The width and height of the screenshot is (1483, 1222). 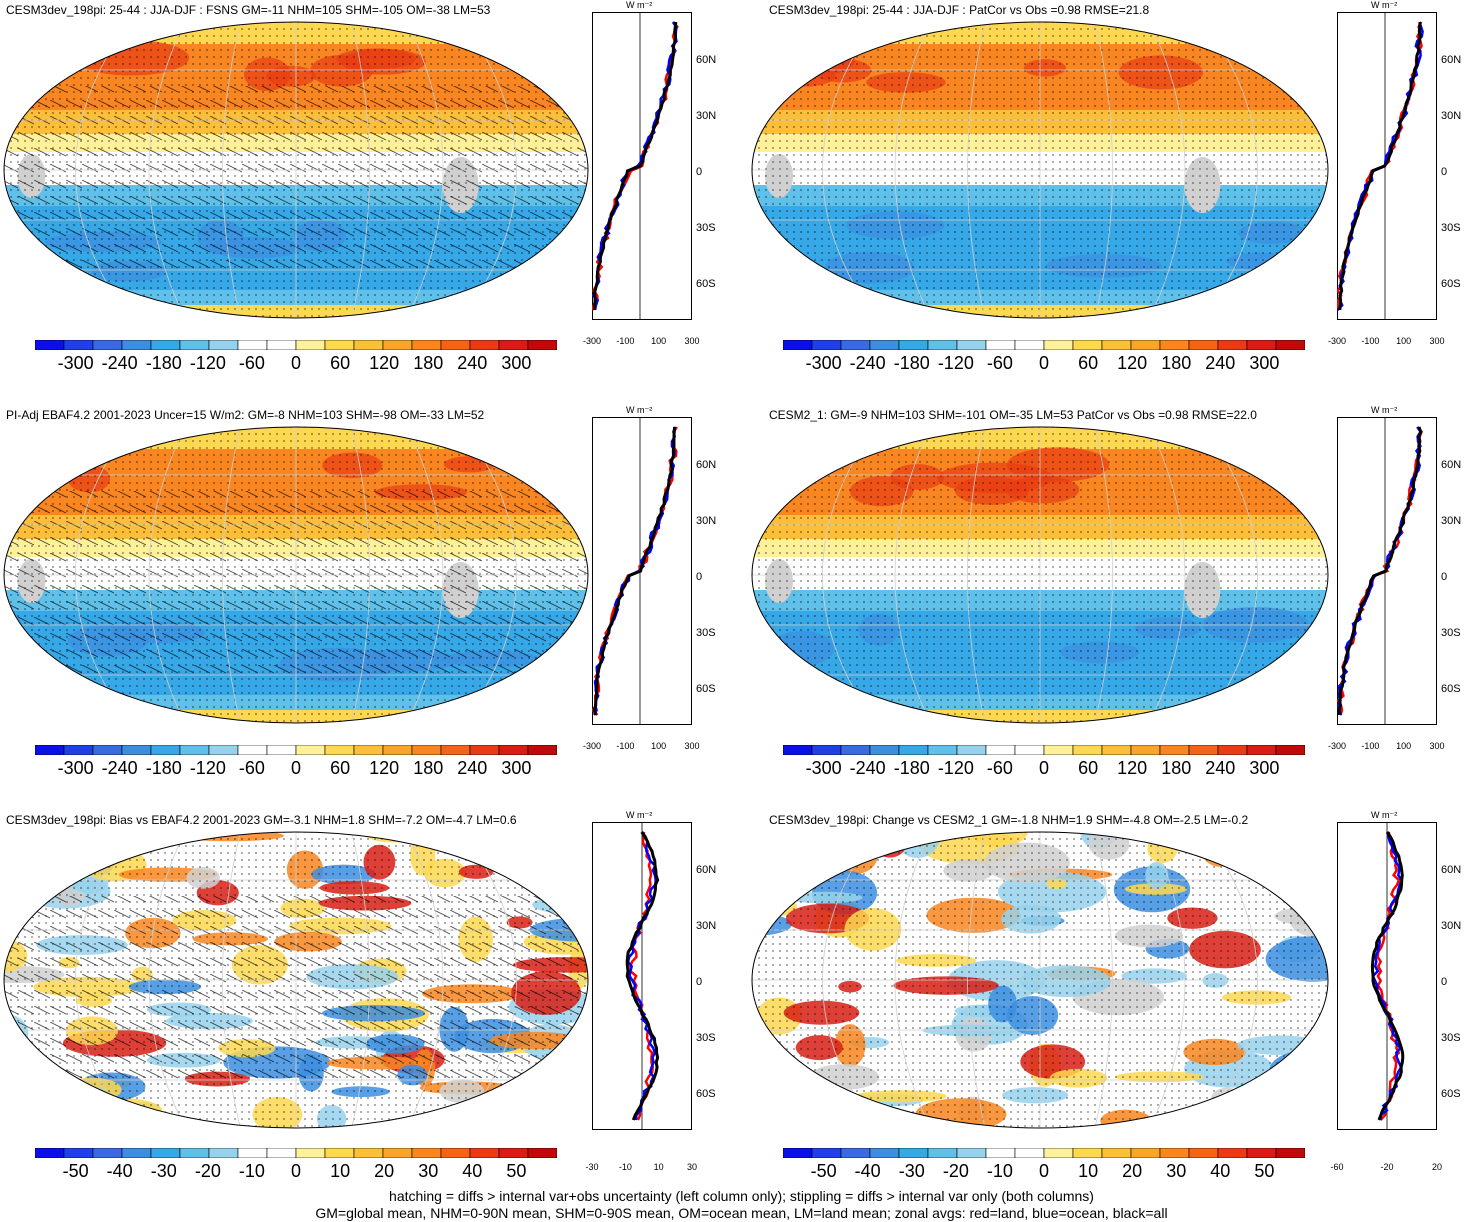 What do you see at coordinates (75, 1171) in the screenshot?
I see `colorbar-tick-label: -50` at bounding box center [75, 1171].